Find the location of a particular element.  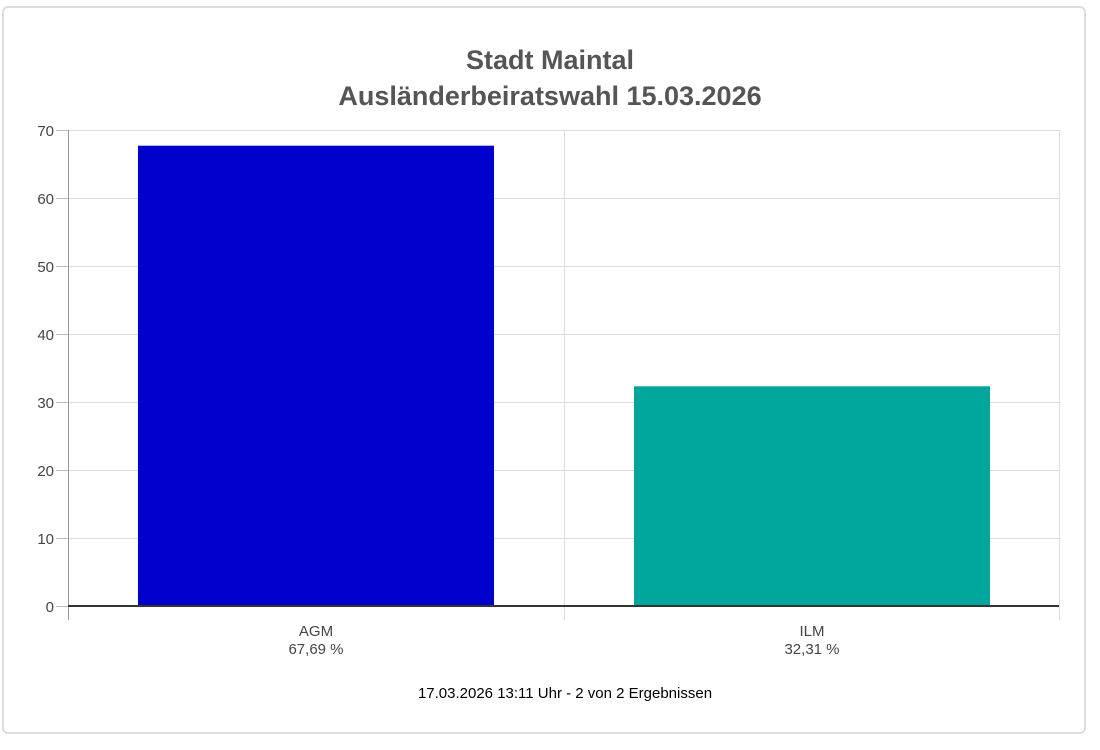

y-tick-label: 60 is located at coordinates (45, 199).